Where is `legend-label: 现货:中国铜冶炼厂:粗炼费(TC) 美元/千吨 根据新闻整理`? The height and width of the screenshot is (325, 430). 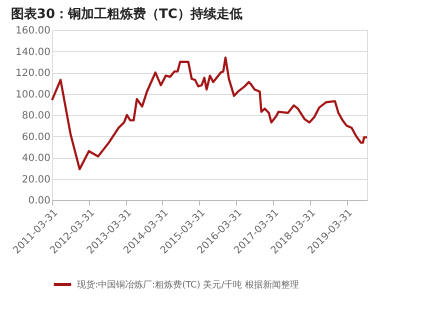 legend-label: 现货:中国铜冶炼厂:粗炼费(TC) 美元/千吨 根据新闻整理 is located at coordinates (188, 285).